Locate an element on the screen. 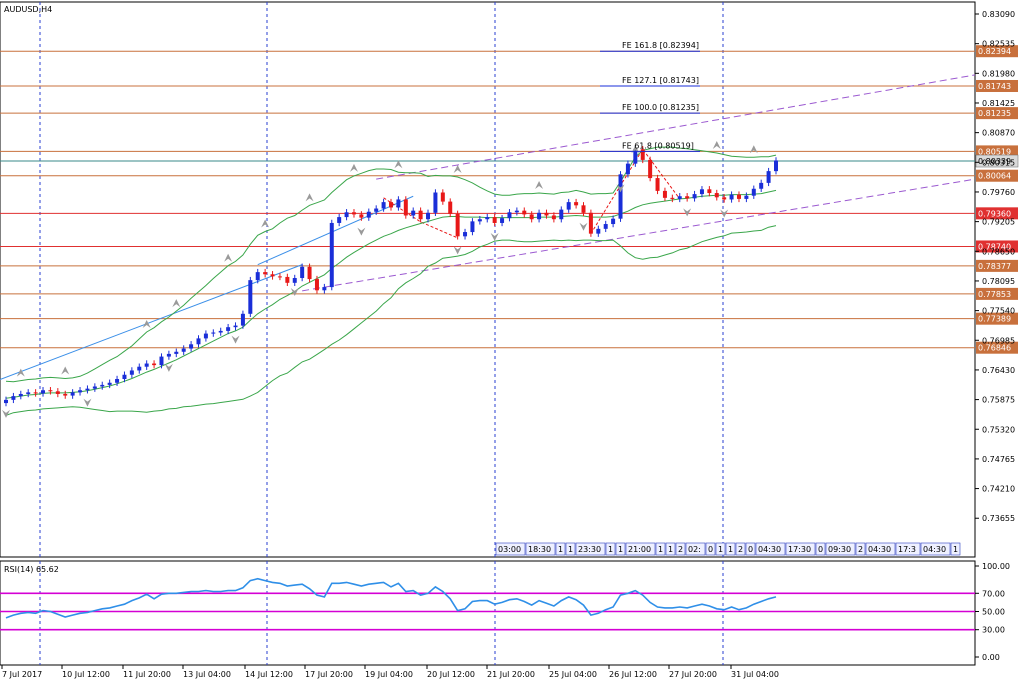 The width and height of the screenshot is (1024, 683). fib-expansion-label: FE 100.0 [0.81235] is located at coordinates (660, 107).